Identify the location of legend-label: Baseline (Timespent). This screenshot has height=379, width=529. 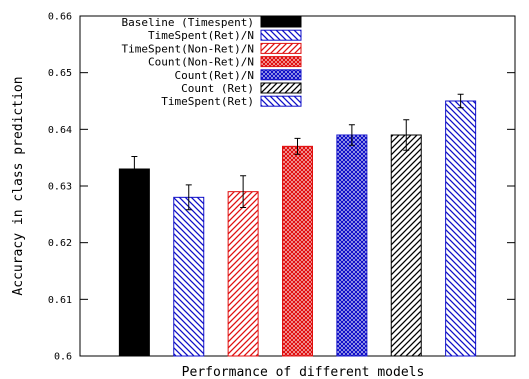
(188, 22).